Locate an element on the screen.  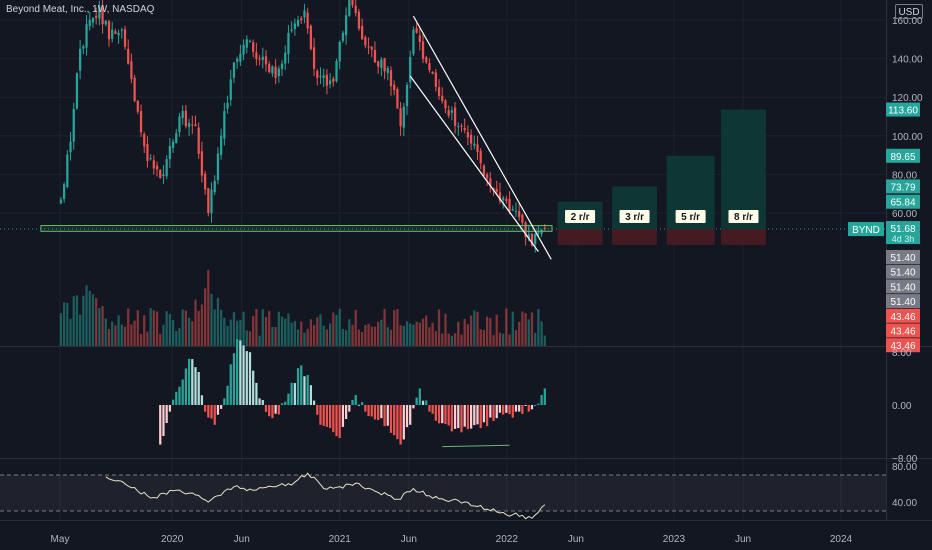
risk-reward-box: 3 r/r is located at coordinates (634, 215).